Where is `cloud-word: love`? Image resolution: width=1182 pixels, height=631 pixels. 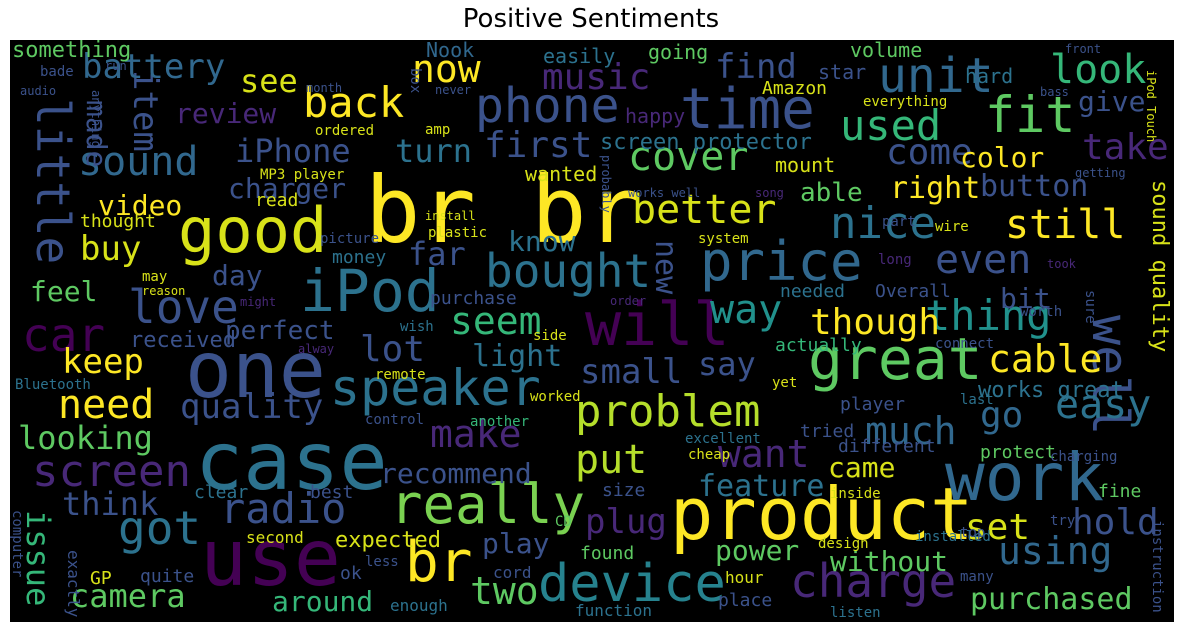
cloud-word: love is located at coordinates (183, 307).